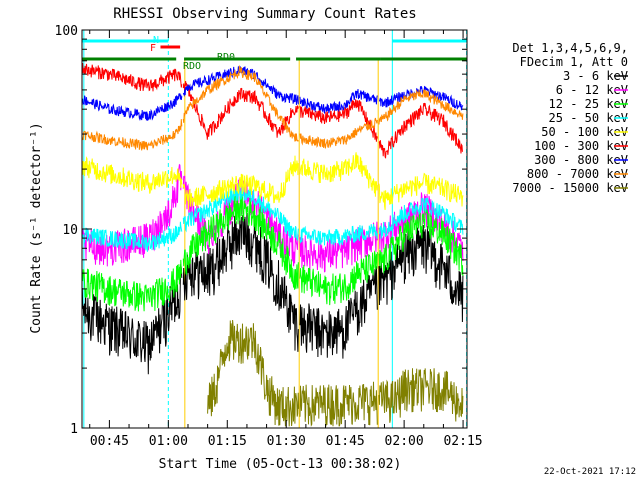 The width and height of the screenshot is (640, 484). I want to click on legend-entry: 300 - 800 keV, so click(581, 160).